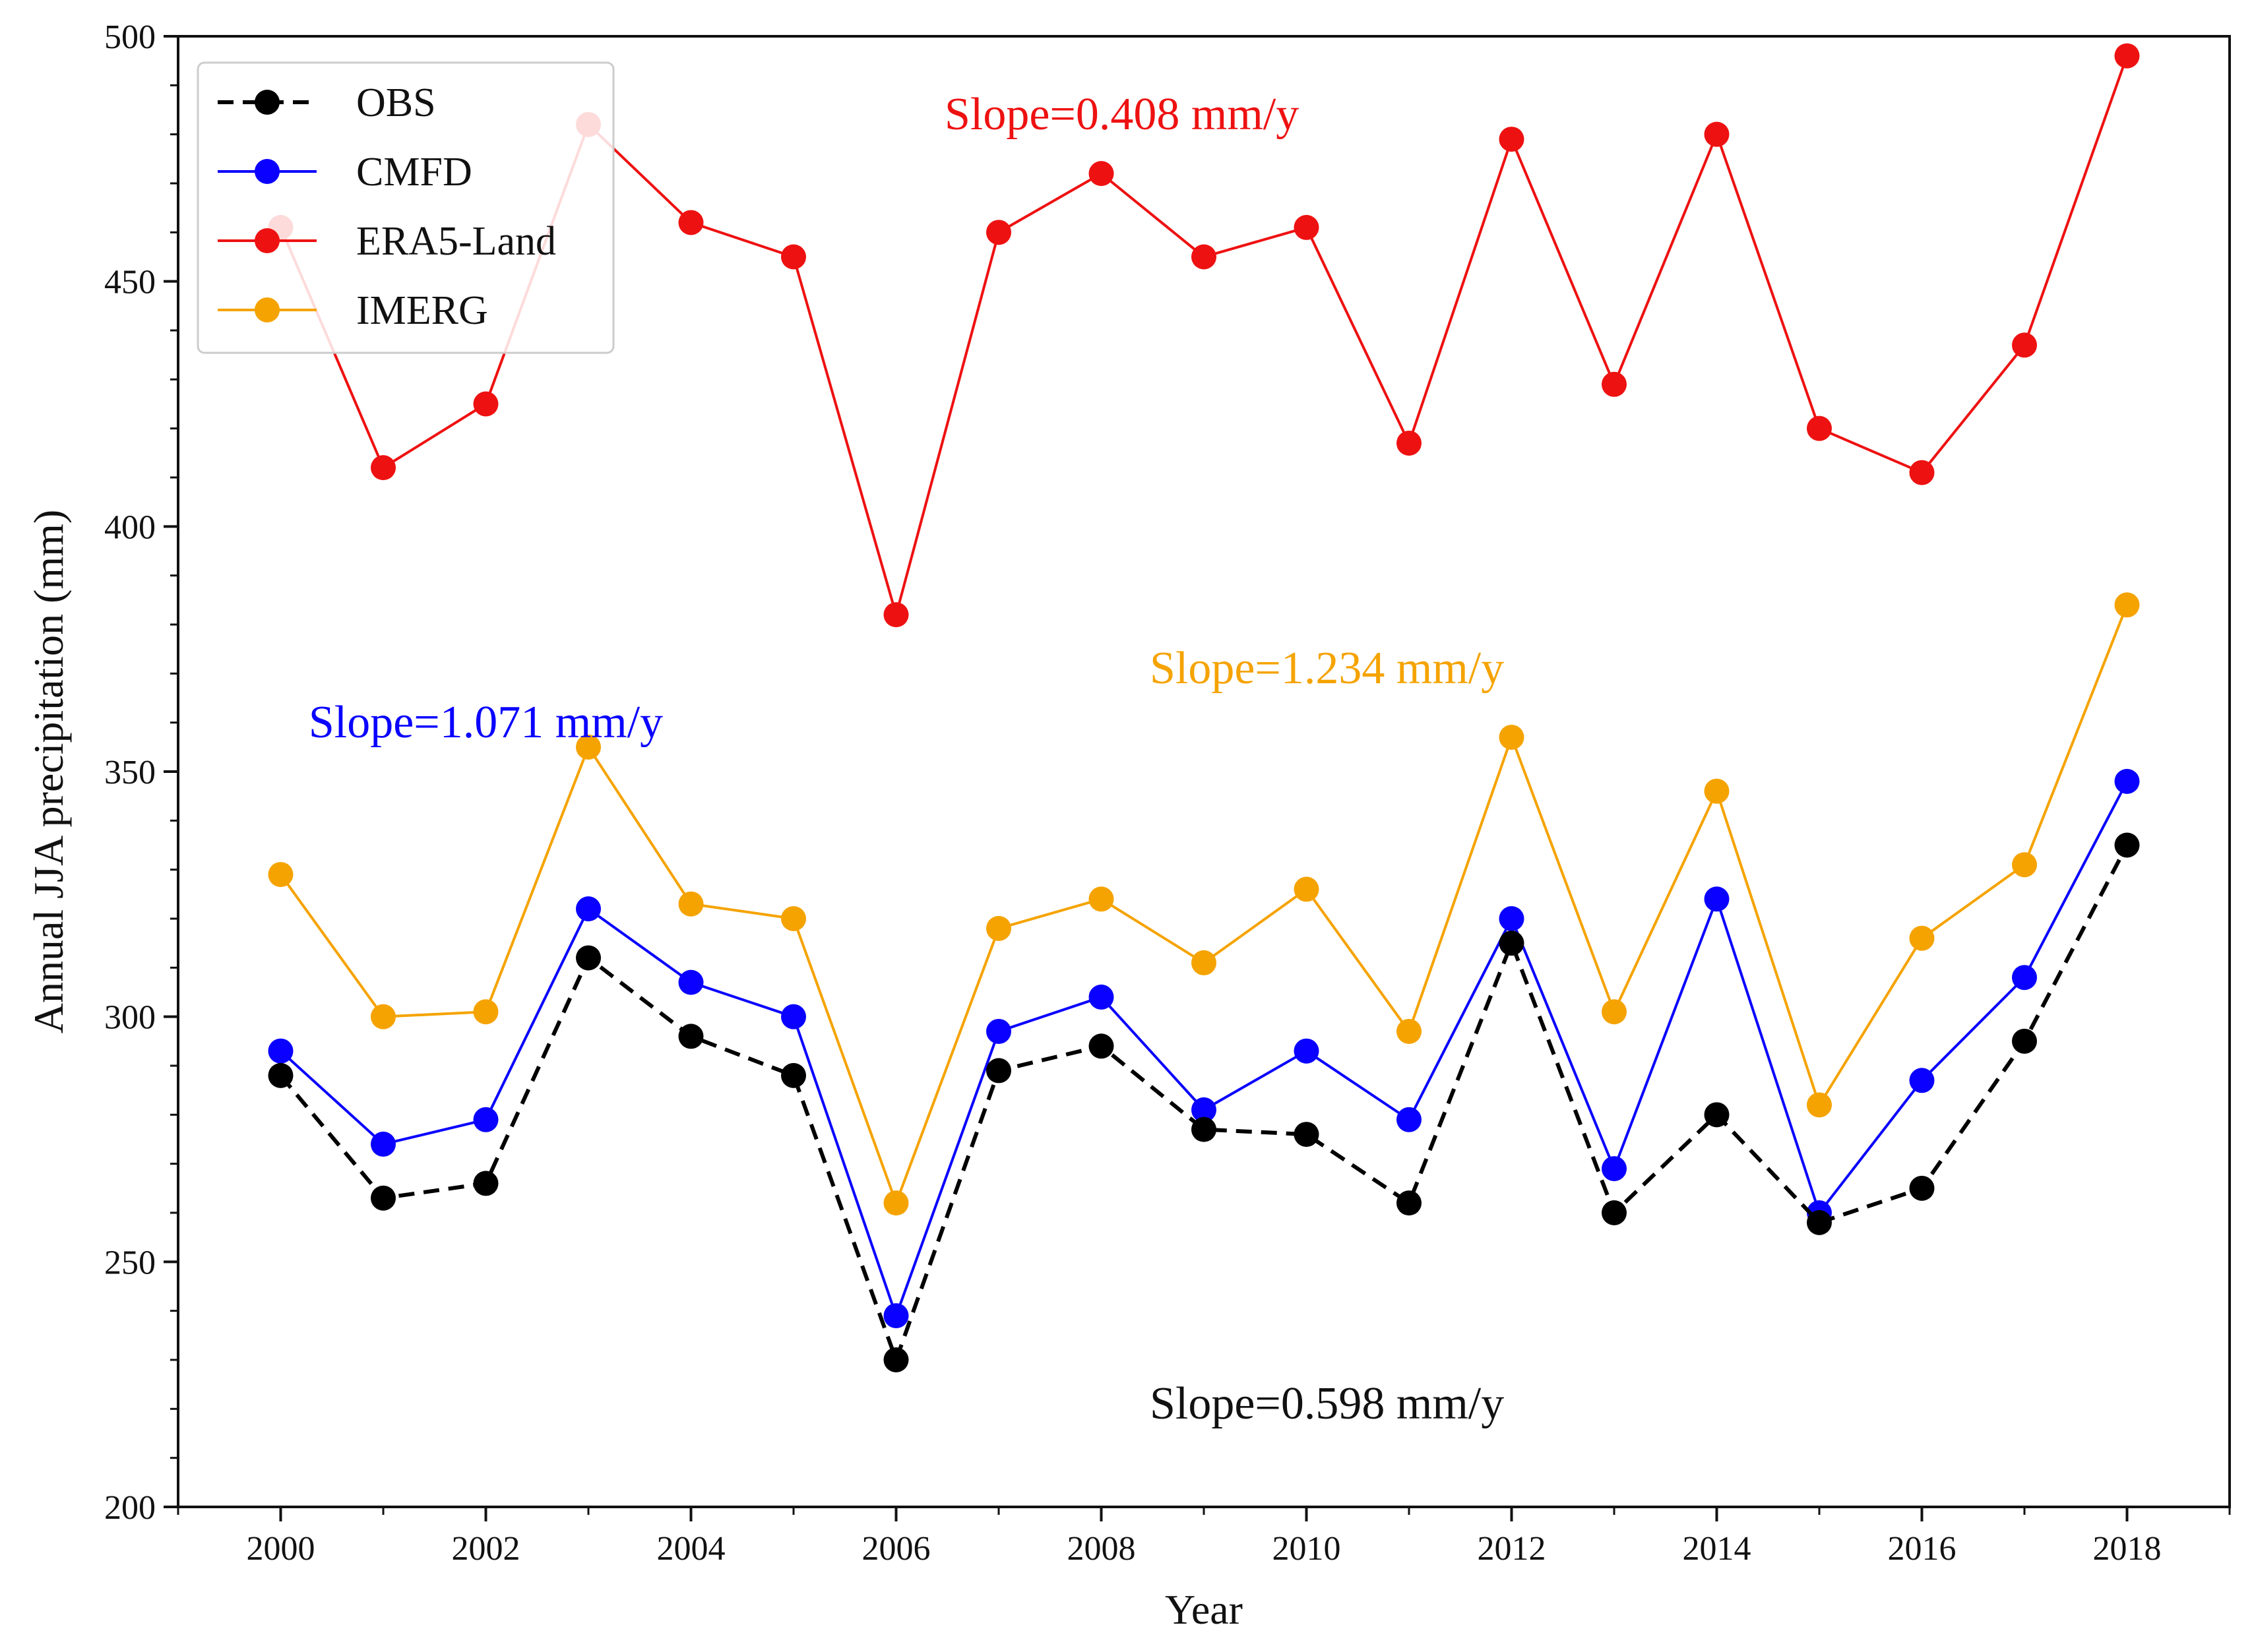 The image size is (2254, 1652). I want to click on legend: OBS CMFD ERA5-Land IMERG, so click(406, 207).